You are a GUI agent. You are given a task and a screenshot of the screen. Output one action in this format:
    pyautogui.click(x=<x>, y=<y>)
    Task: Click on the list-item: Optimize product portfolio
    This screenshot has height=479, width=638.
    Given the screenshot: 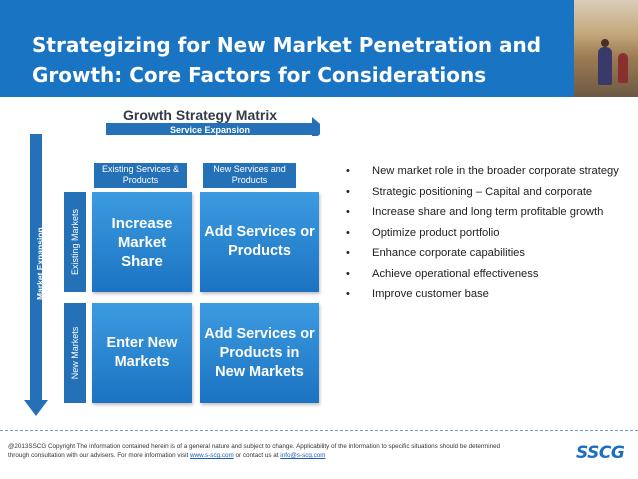 What is the action you would take?
    pyautogui.click(x=483, y=234)
    